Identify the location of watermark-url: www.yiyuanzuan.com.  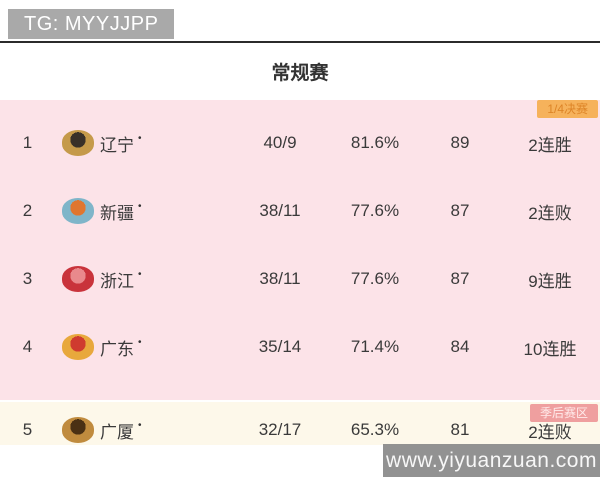
(491, 460).